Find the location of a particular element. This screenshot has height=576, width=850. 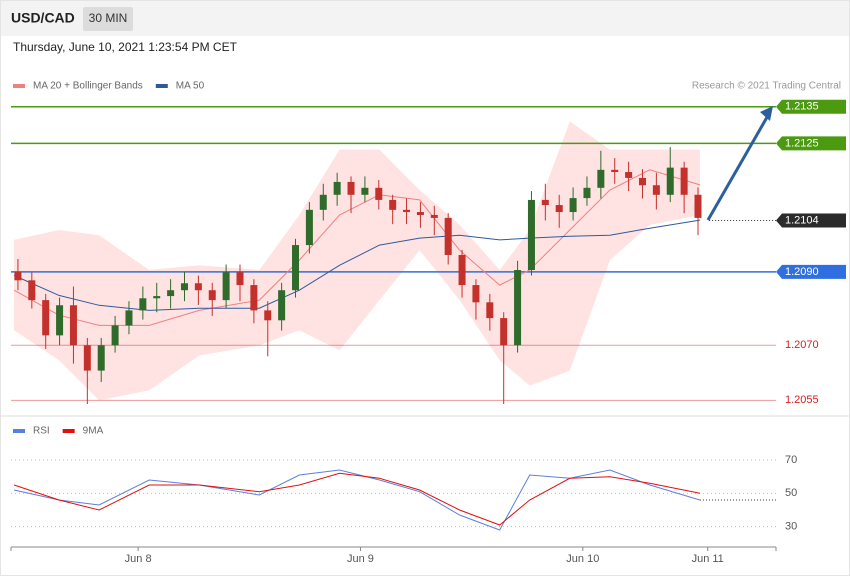

moving-average is located at coordinates (356, 265).